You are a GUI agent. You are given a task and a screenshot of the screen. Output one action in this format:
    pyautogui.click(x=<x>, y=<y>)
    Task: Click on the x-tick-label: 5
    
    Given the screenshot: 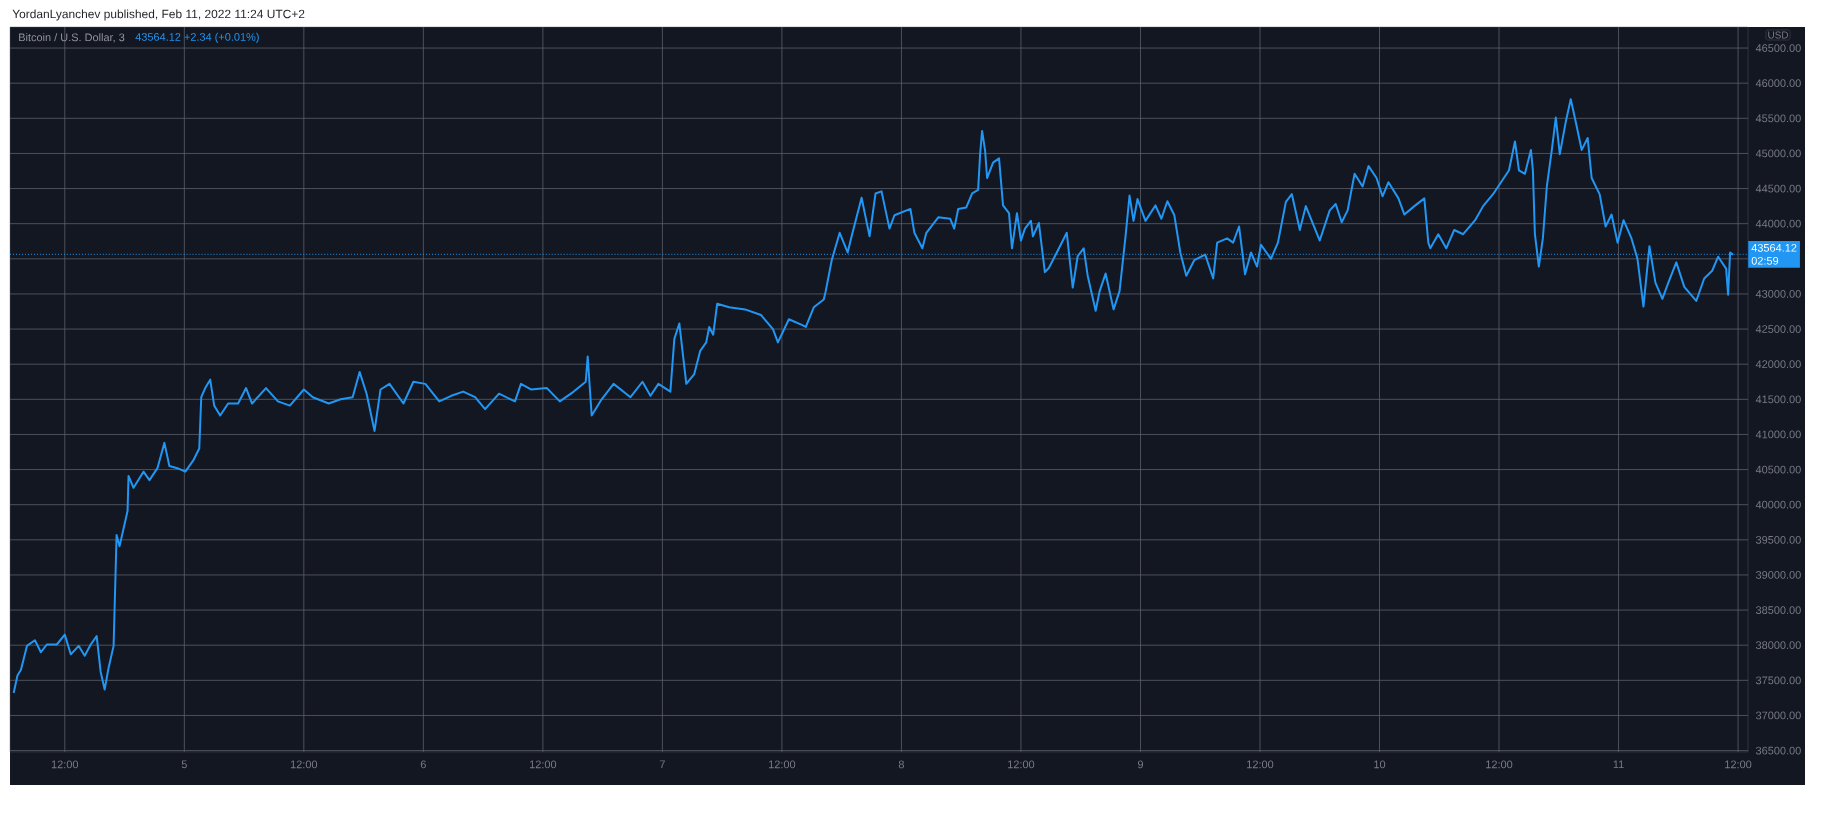 What is the action you would take?
    pyautogui.click(x=184, y=764)
    